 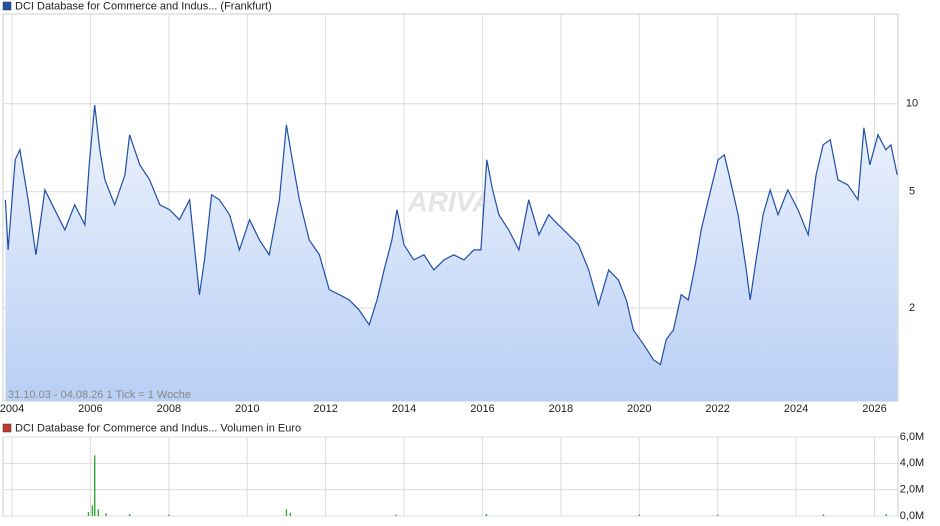 What do you see at coordinates (12, 409) in the screenshot?
I see `x-tick-label: 2004` at bounding box center [12, 409].